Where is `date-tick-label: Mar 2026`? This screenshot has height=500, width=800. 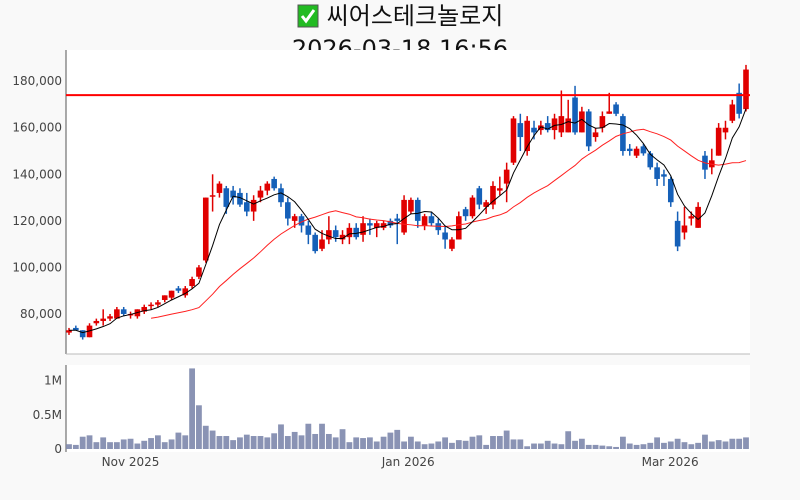 date-tick-label: Mar 2026 is located at coordinates (670, 462).